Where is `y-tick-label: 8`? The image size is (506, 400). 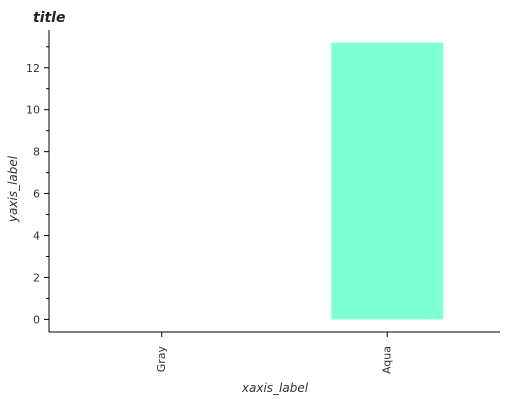 y-tick-label: 8 is located at coordinates (36, 152).